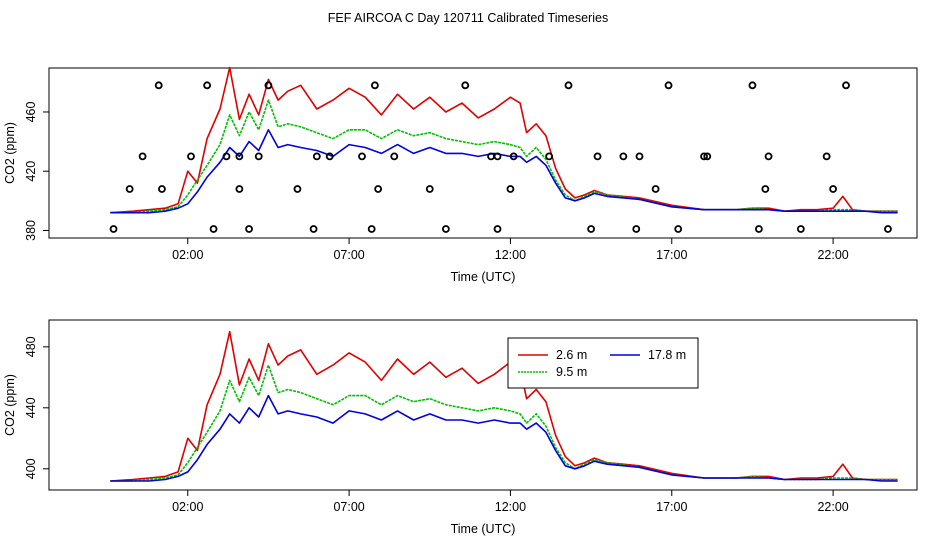  What do you see at coordinates (832, 255) in the screenshot?
I see `top-x-tick-label: 22:00` at bounding box center [832, 255].